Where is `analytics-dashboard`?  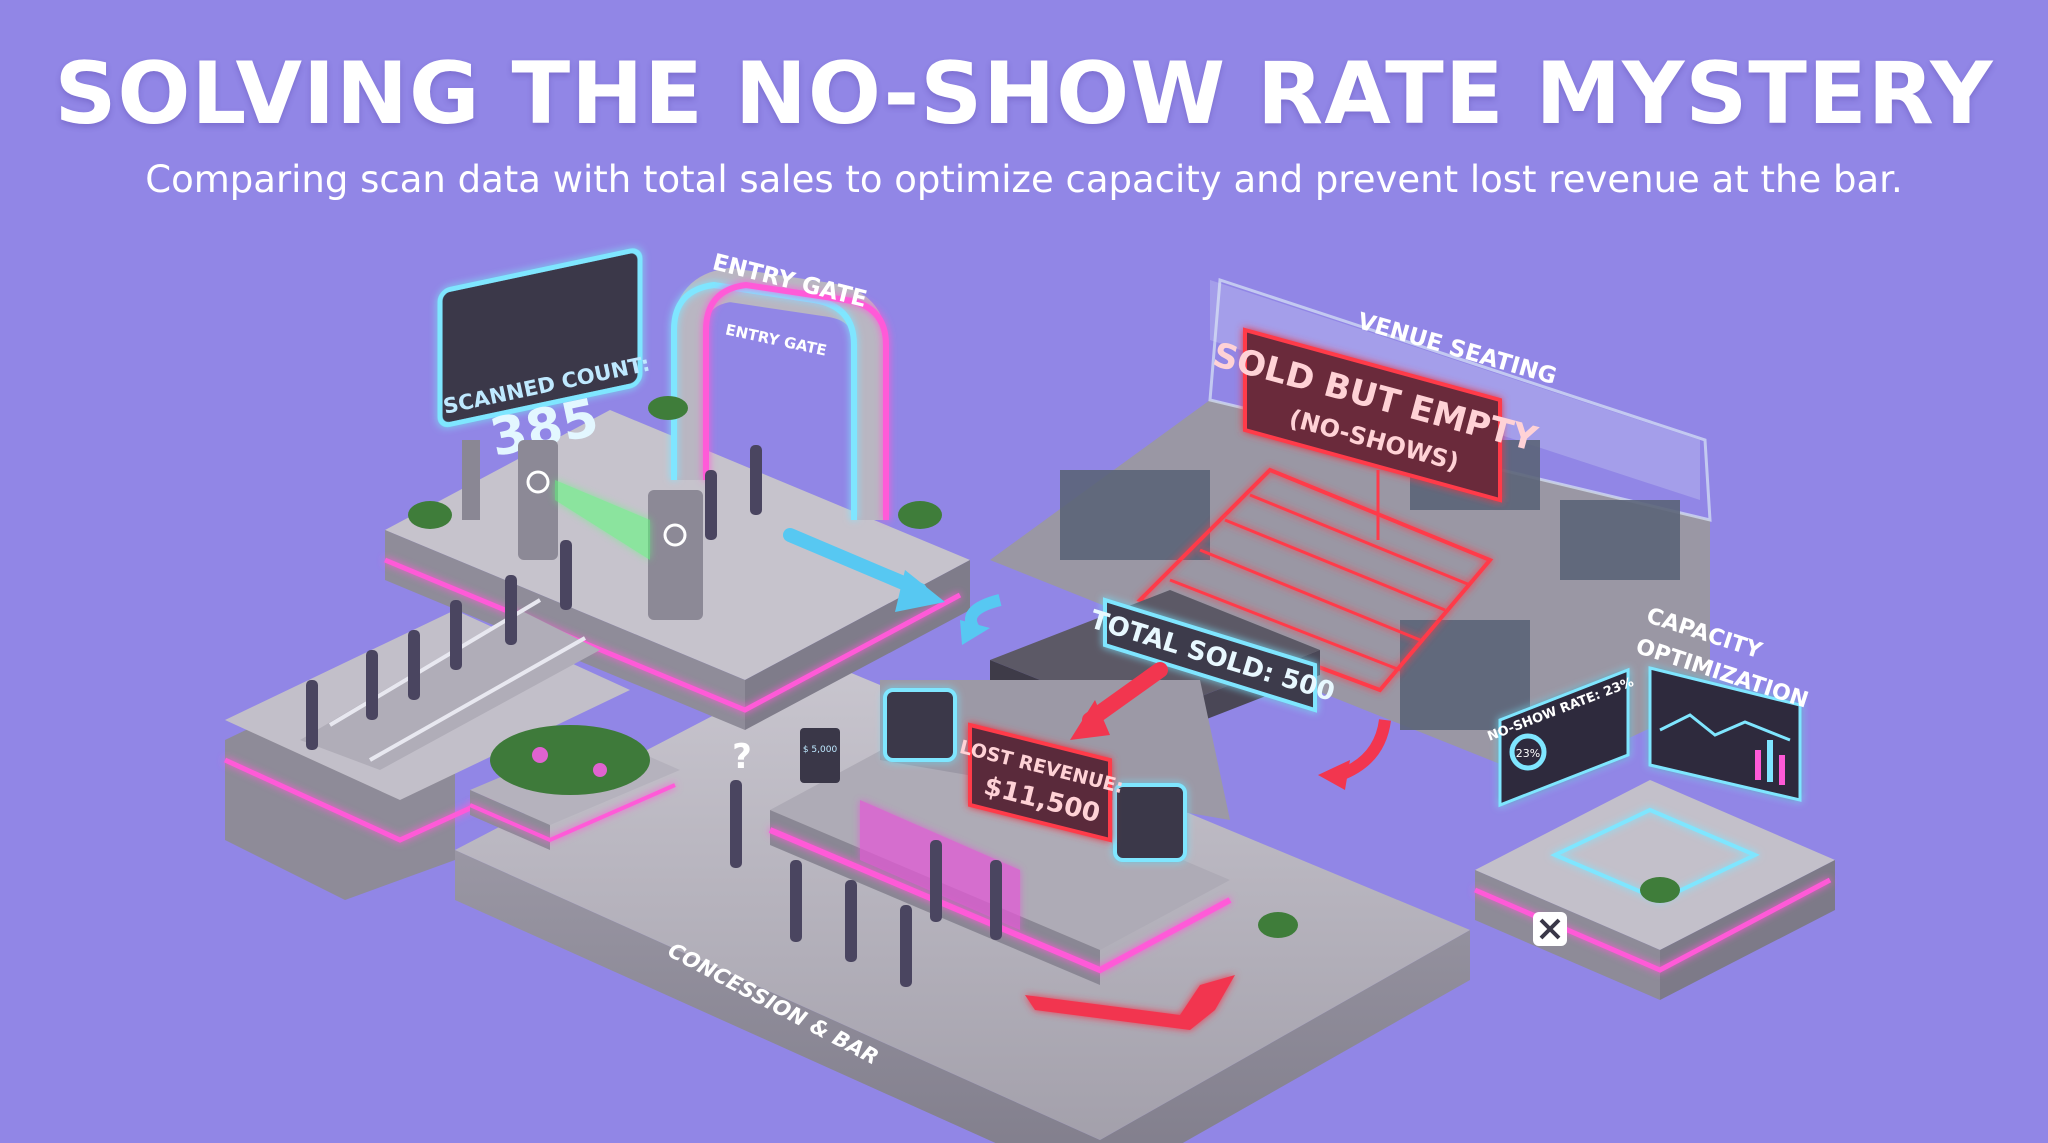
analytics-dashboard is located at coordinates (1725, 734).